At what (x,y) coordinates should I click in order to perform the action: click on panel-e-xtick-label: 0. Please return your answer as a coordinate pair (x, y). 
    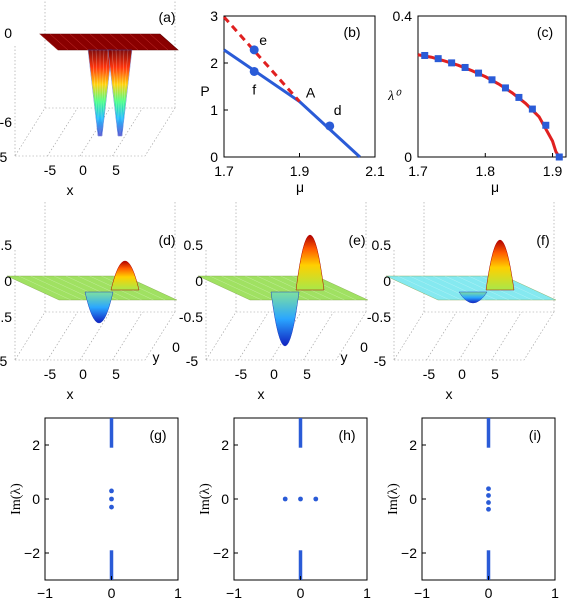
    Looking at the image, I should click on (274, 374).